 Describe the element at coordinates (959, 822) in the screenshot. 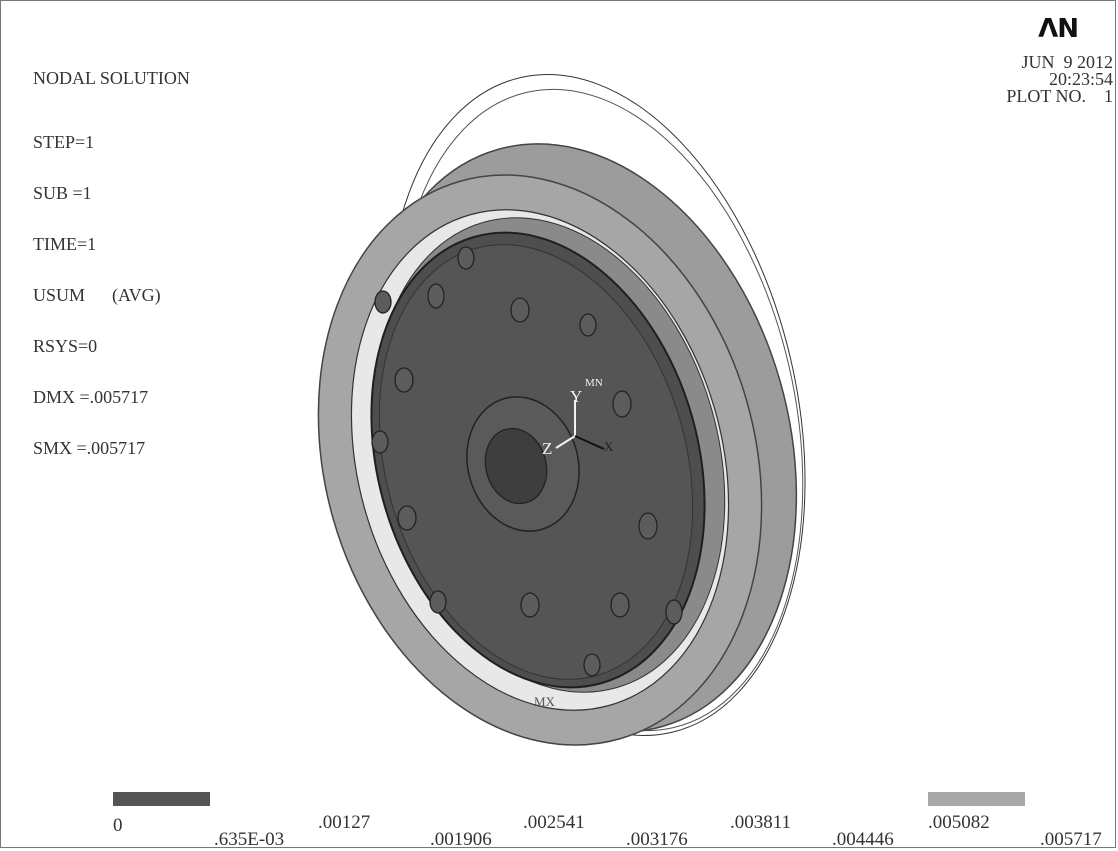

I see `legend-label-8: .005082` at that location.